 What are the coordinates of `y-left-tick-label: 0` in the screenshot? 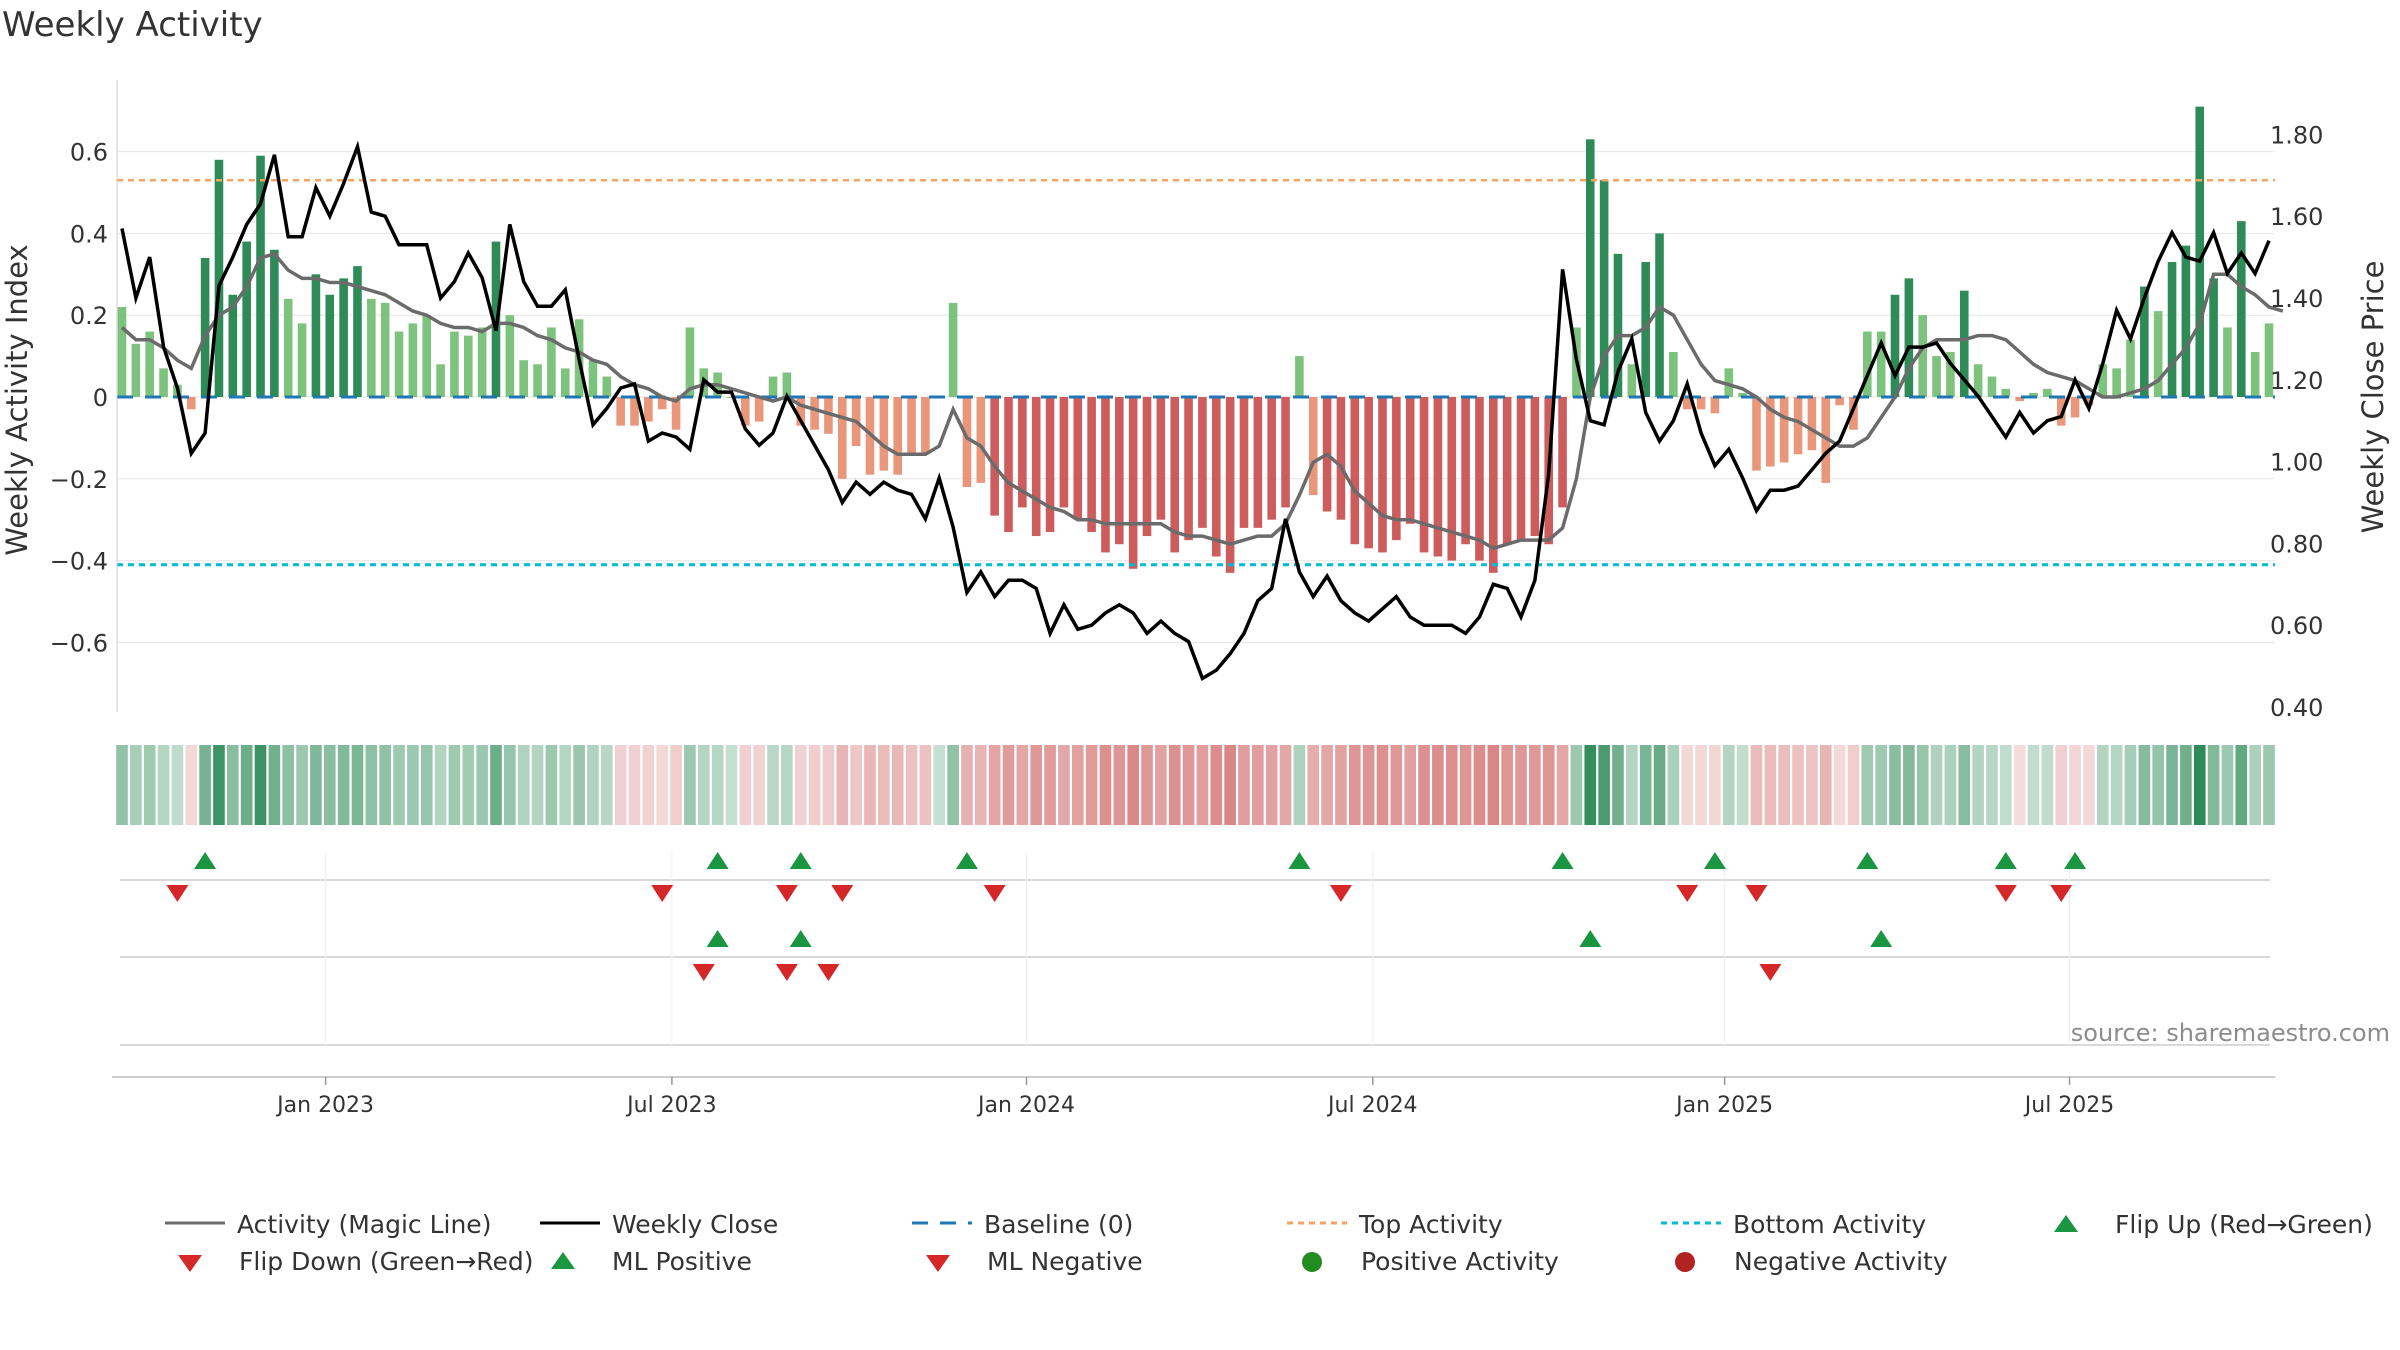 It's located at (100, 398).